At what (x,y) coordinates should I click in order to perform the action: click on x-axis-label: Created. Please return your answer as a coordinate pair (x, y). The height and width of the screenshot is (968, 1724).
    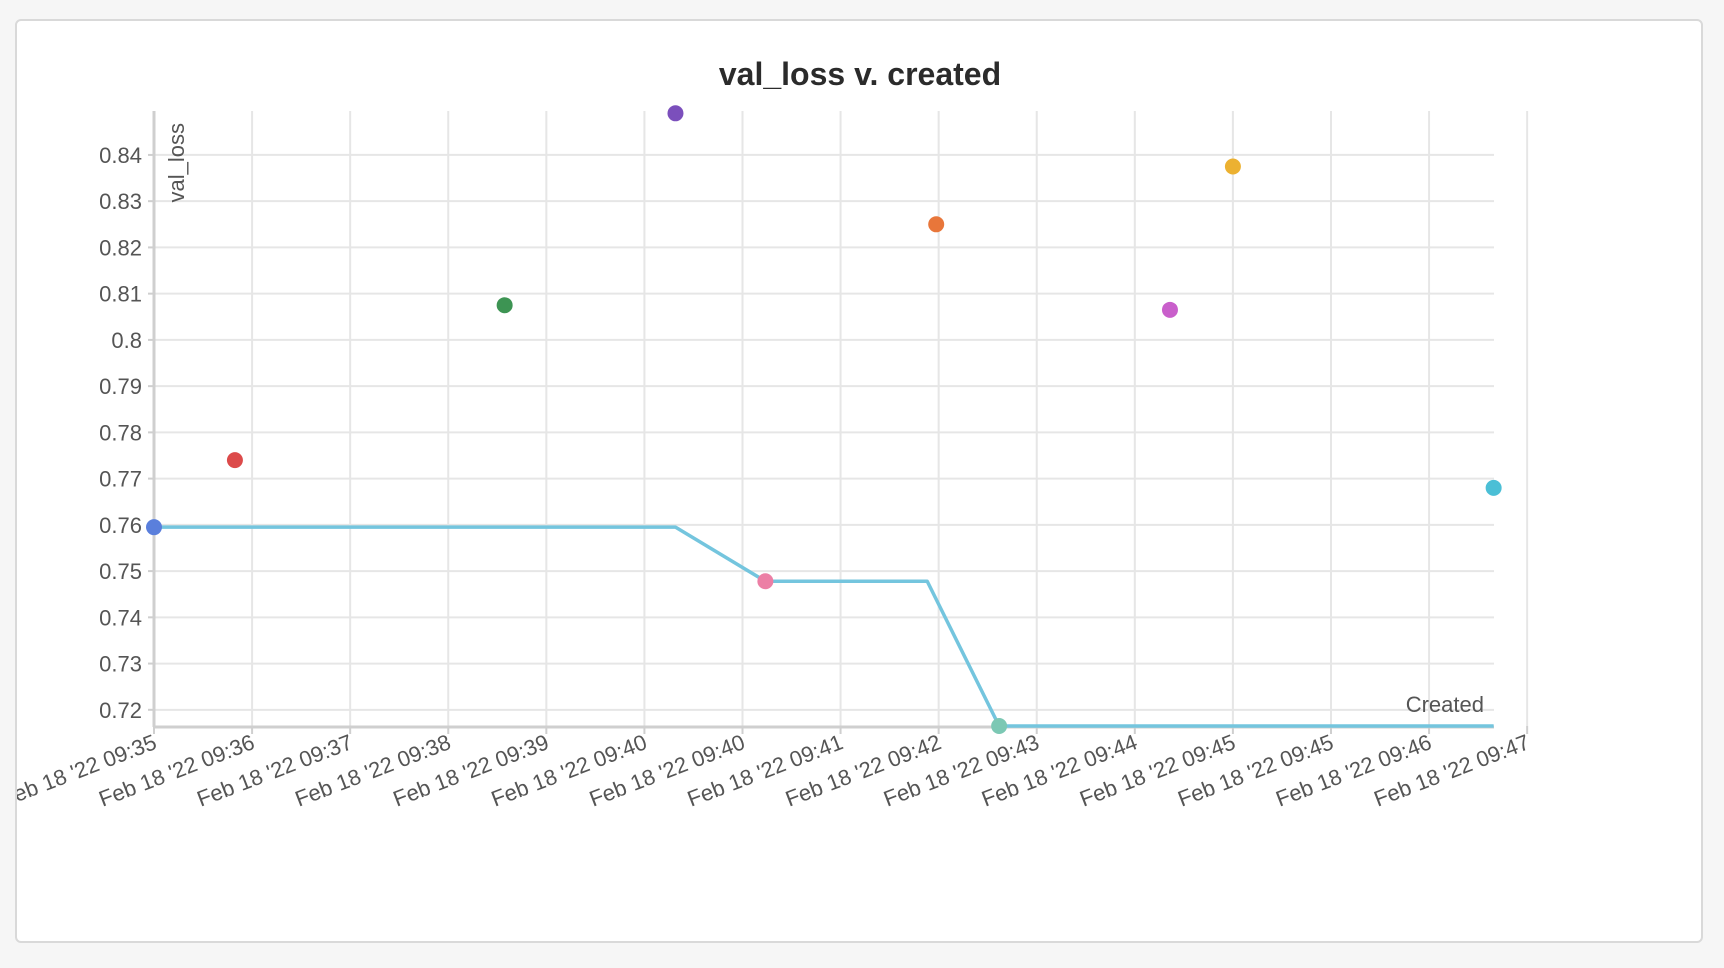
    Looking at the image, I should click on (1445, 704).